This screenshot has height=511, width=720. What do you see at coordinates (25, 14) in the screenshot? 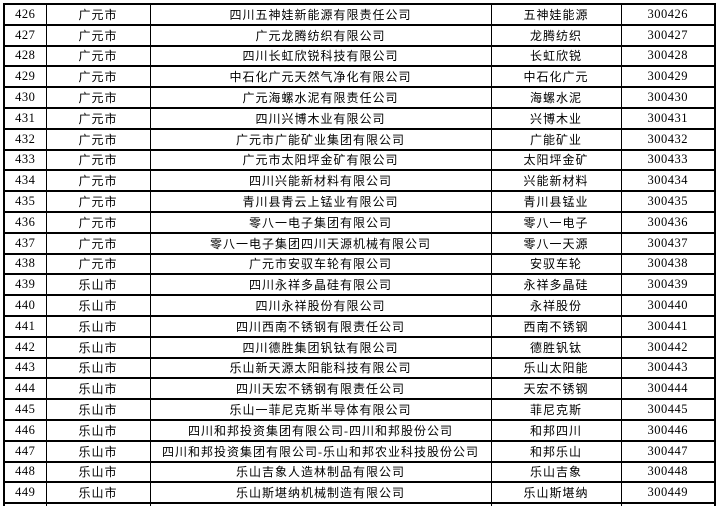
I see `row-number-cell: 426` at bounding box center [25, 14].